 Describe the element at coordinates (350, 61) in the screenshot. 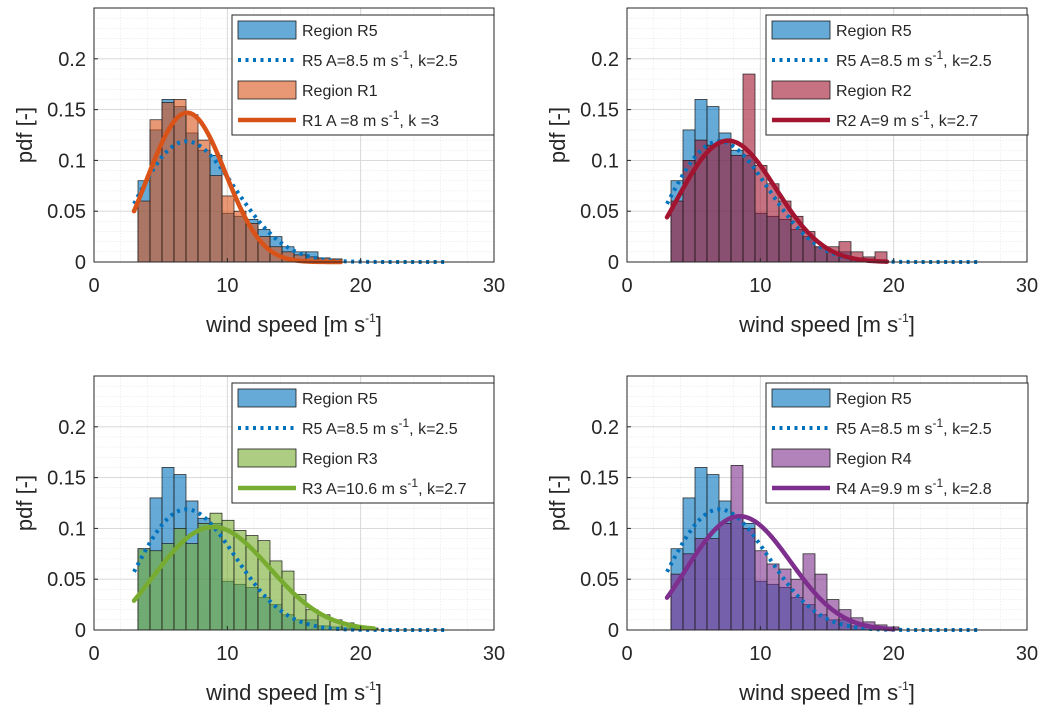

I see `legend-entry-text: R5 A=8.5 m s` at that location.